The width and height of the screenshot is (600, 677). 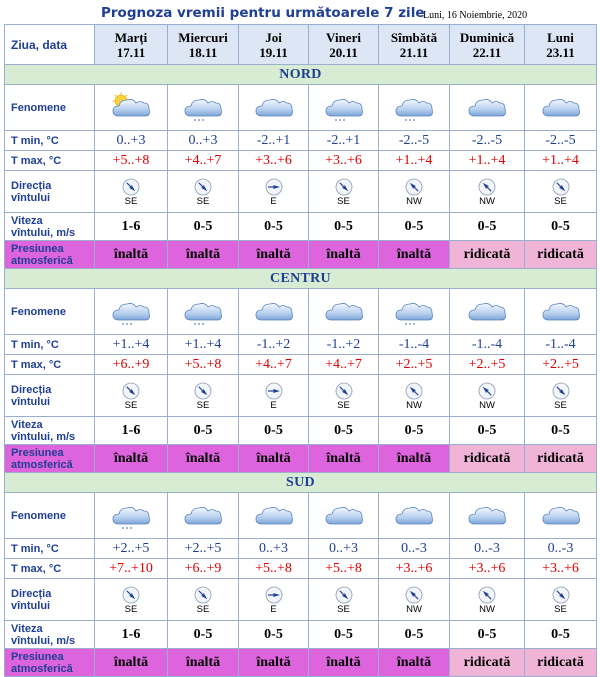 I want to click on tmax-label-line1: T max, °C, so click(x=36, y=160).